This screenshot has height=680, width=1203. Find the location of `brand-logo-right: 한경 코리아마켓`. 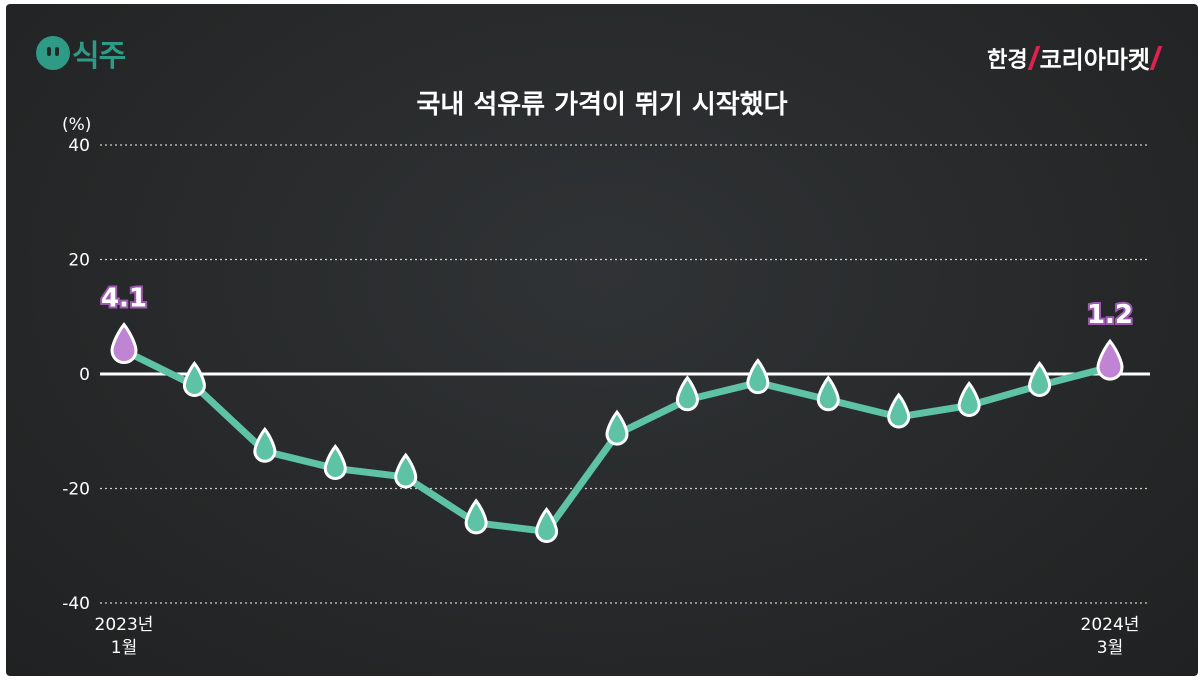

brand-logo-right: 한경 코리아마켓 is located at coordinates (1075, 57).